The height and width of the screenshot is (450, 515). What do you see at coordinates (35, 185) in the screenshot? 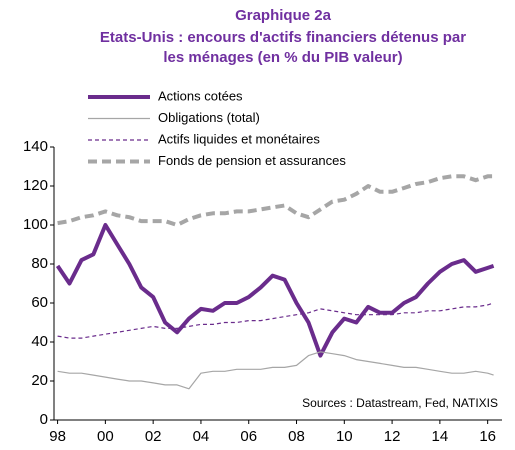
I see `y-tick-label: 120` at bounding box center [35, 185].